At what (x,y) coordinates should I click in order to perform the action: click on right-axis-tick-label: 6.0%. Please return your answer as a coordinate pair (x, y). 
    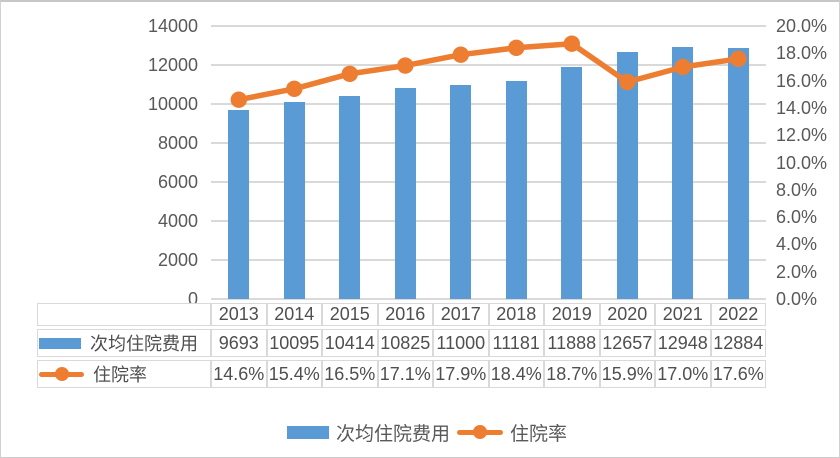
    Looking at the image, I should click on (797, 217).